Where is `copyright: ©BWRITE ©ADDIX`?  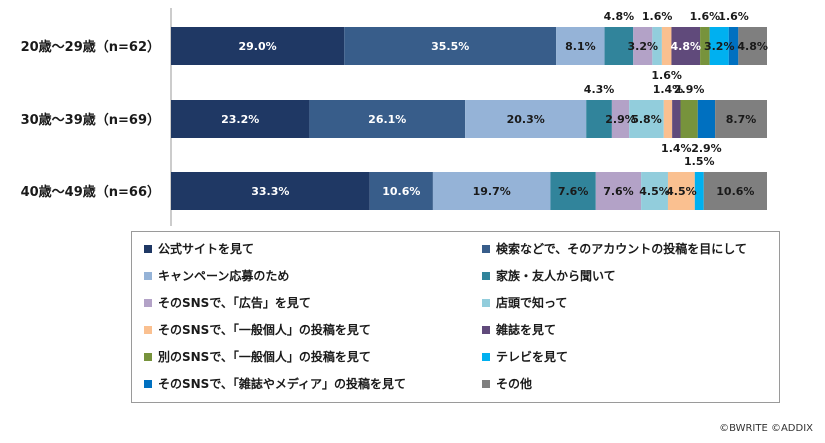 copyright: ©BWRITE ©ADDIX is located at coordinates (766, 428).